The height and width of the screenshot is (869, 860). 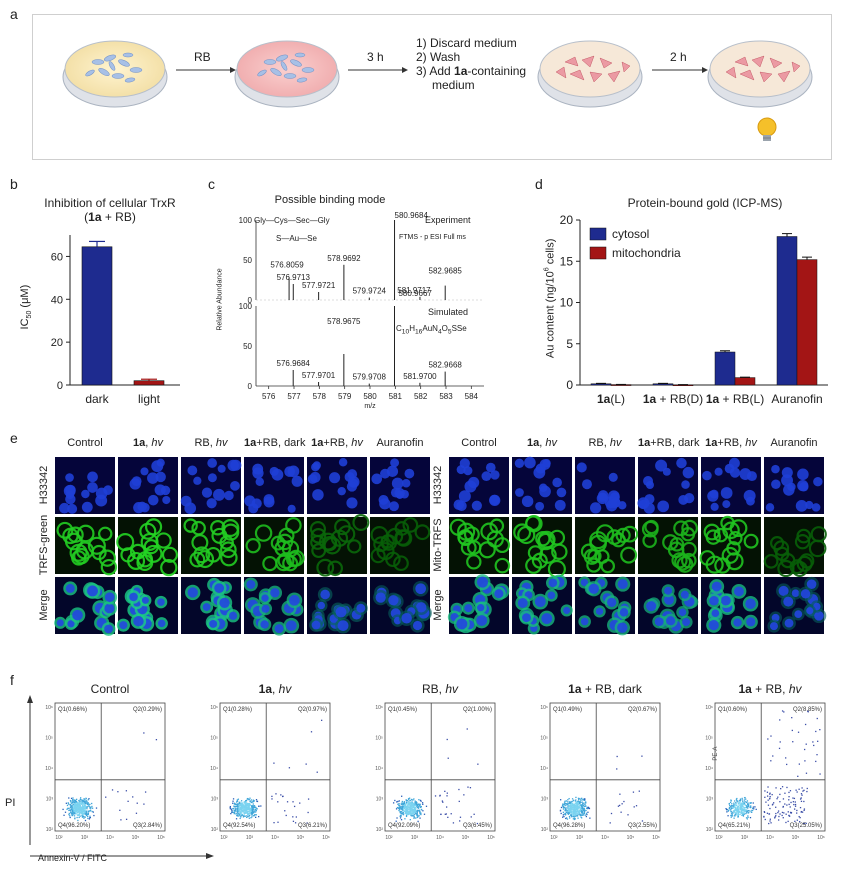 I want to click on flow-ylabel: PI, so click(x=10, y=803).